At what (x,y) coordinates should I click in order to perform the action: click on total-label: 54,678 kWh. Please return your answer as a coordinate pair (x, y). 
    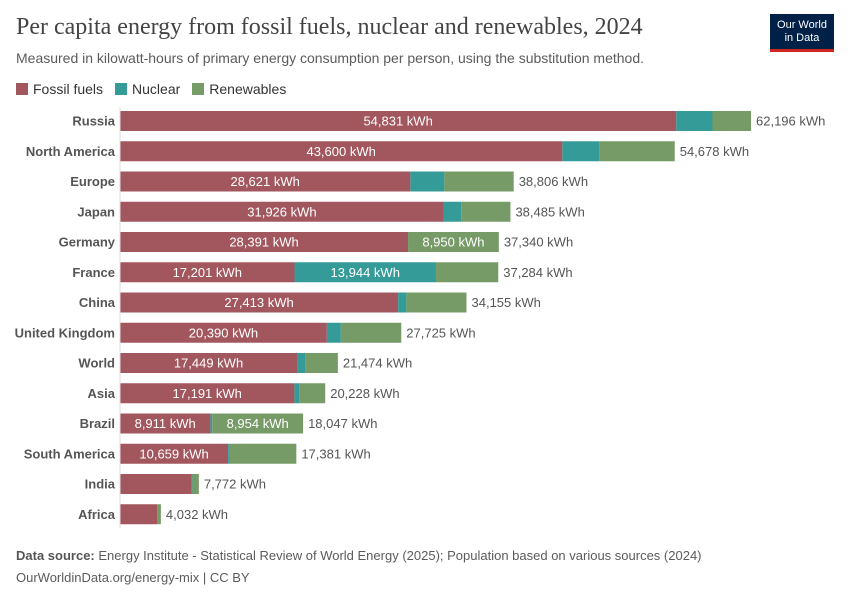
    Looking at the image, I should click on (714, 151).